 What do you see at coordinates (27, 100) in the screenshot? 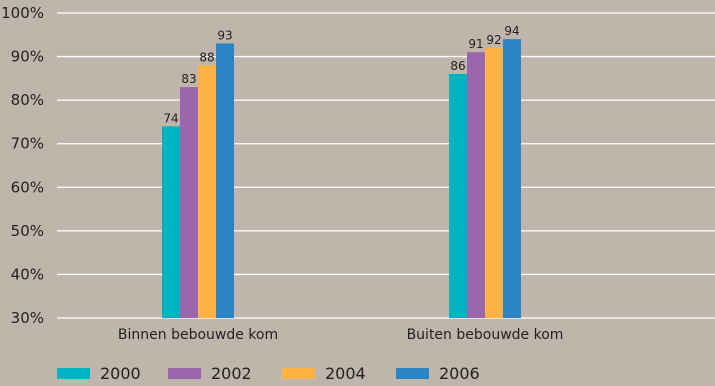
I see `y-tick-label: 80%` at bounding box center [27, 100].